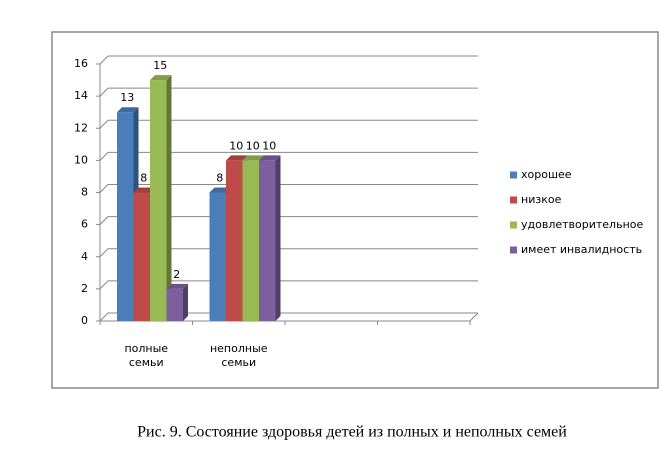 This screenshot has width=661, height=454. What do you see at coordinates (81, 63) in the screenshot?
I see `y-tick-label: 16` at bounding box center [81, 63].